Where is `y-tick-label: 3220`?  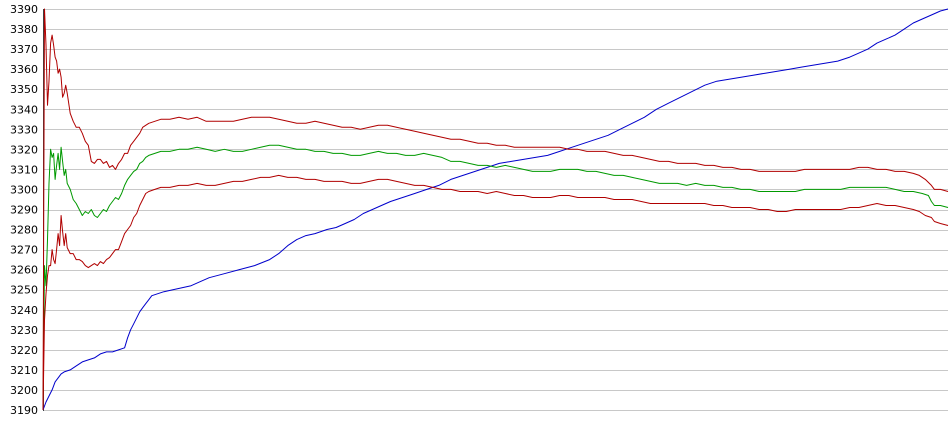
y-tick-label: 3220 is located at coordinates (24, 350).